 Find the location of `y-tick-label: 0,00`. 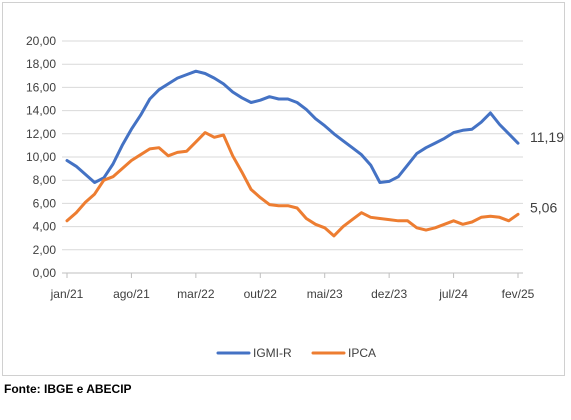

y-tick-label: 0,00 is located at coordinates (45, 273).